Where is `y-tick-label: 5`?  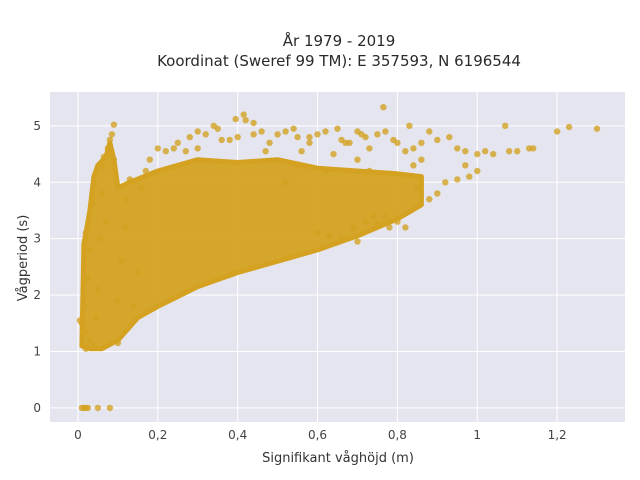 y-tick-label: 5 is located at coordinates (37, 126).